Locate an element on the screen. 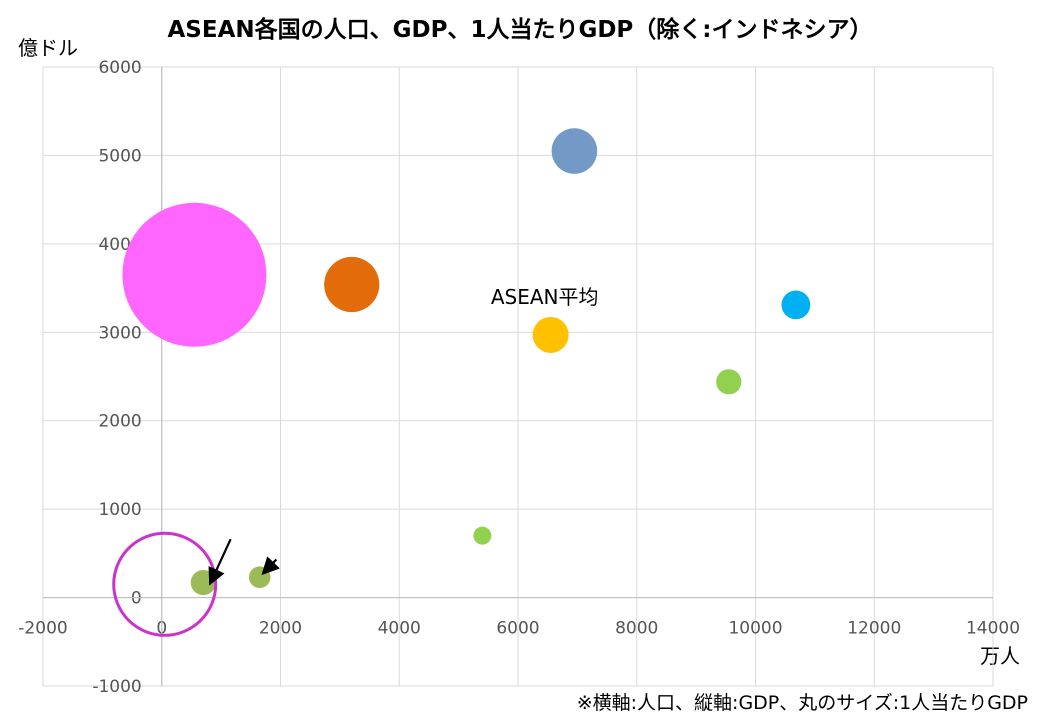 This screenshot has height=720, width=1040. y-tick-label: 3000 is located at coordinates (119, 333).